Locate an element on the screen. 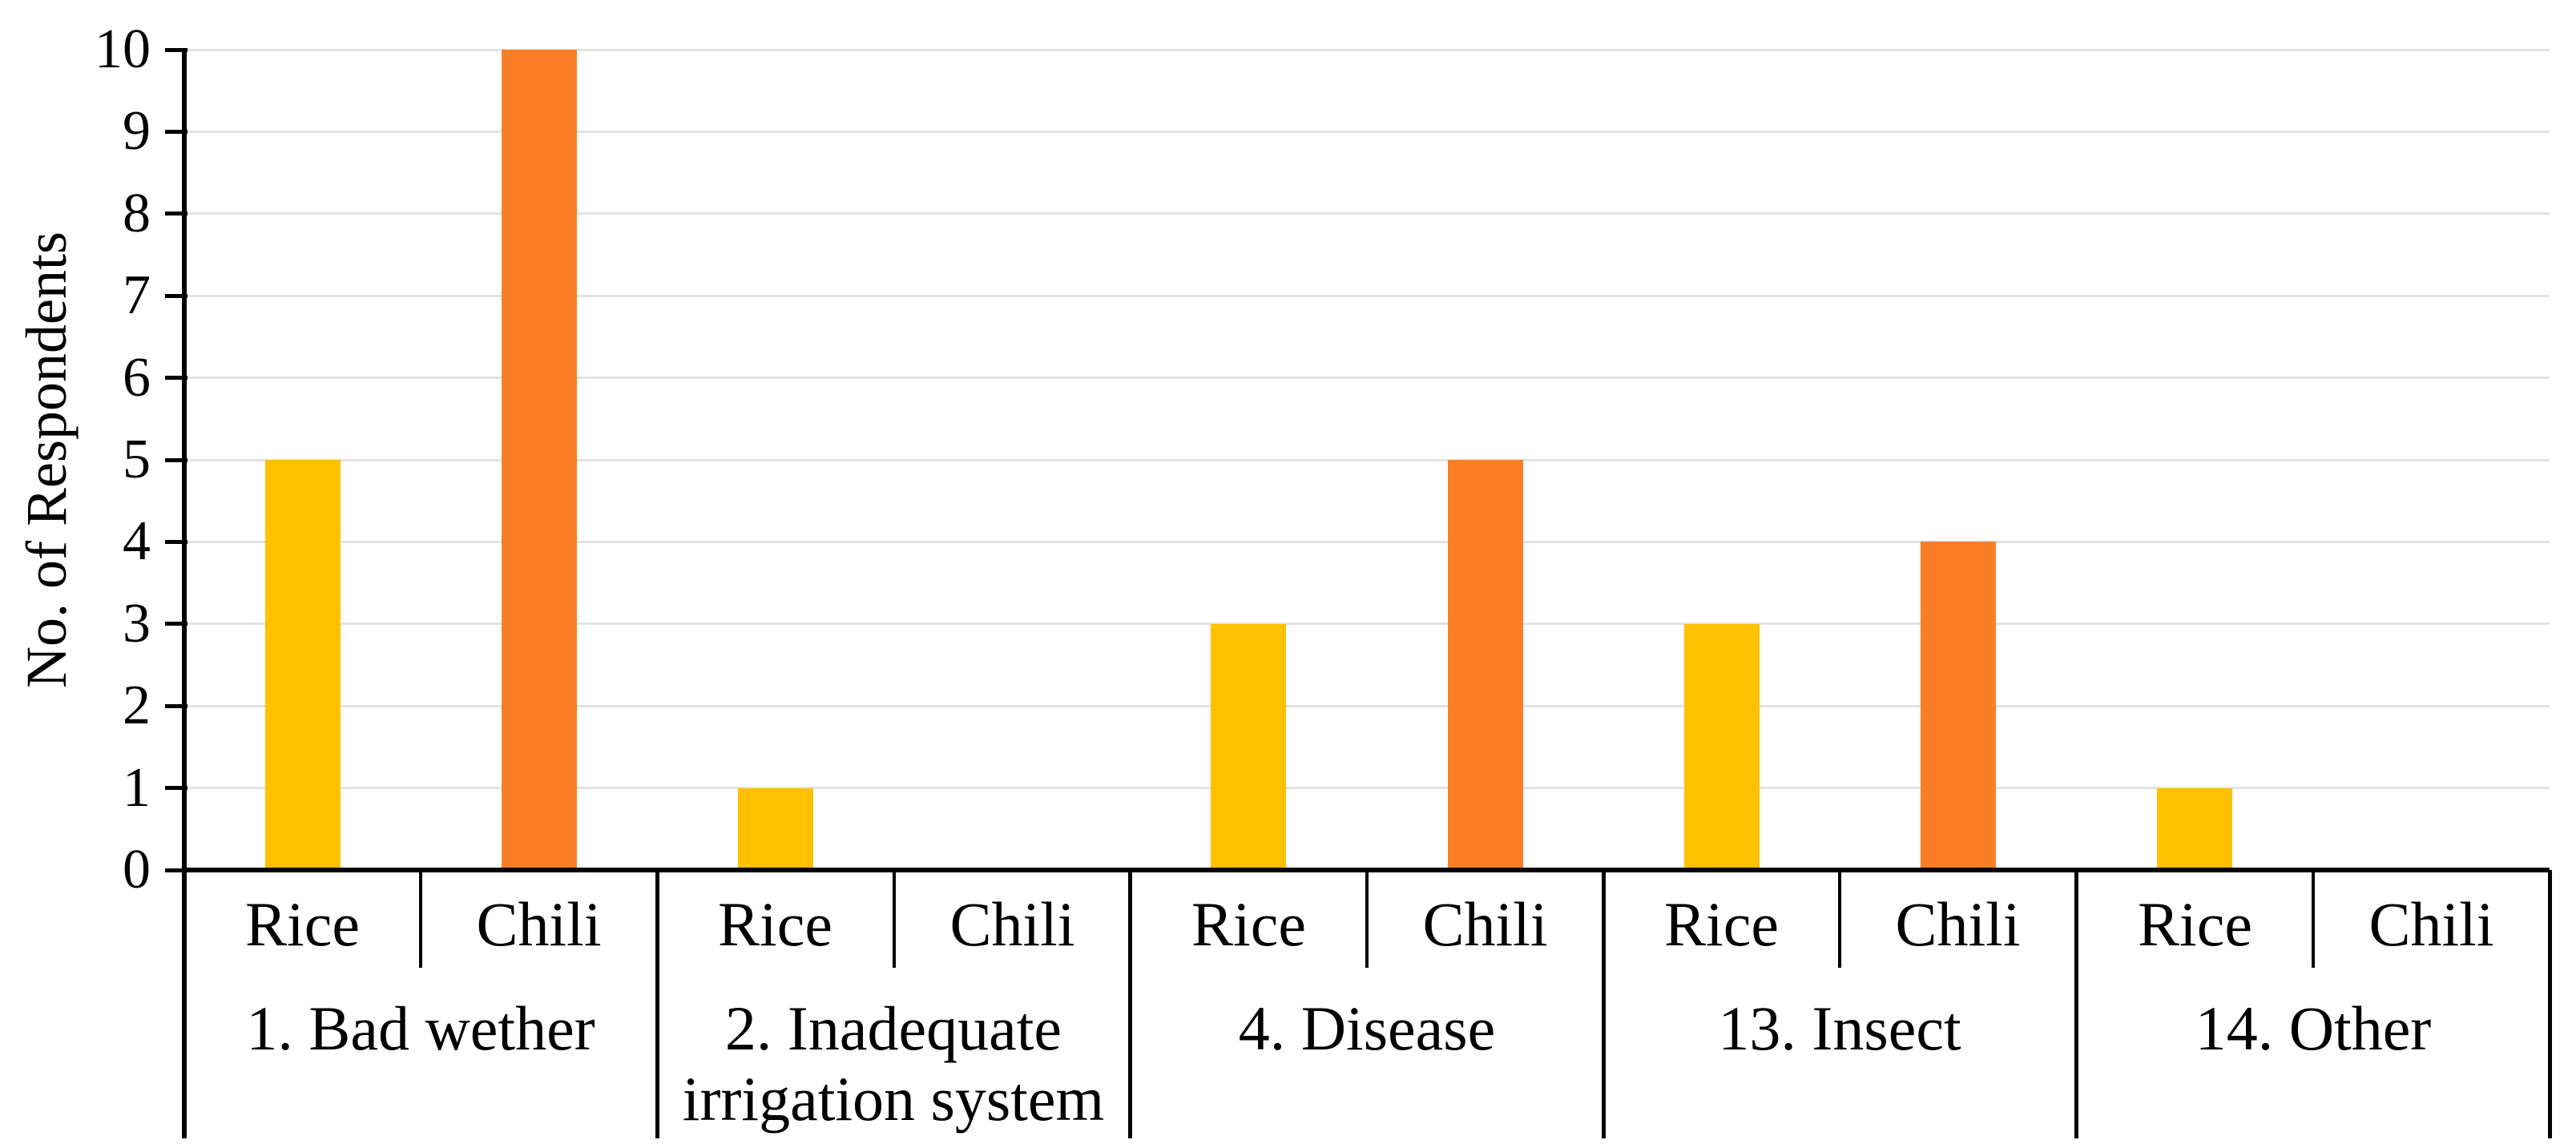 The width and height of the screenshot is (2576, 1148). y-tick-label: 5 is located at coordinates (137, 459).